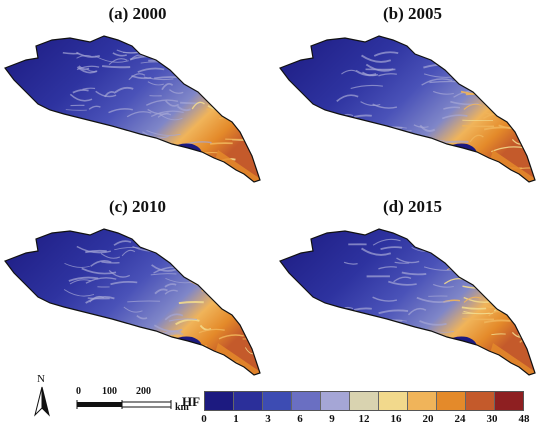  I want to click on scale-tick-100: 100, so click(109, 391).